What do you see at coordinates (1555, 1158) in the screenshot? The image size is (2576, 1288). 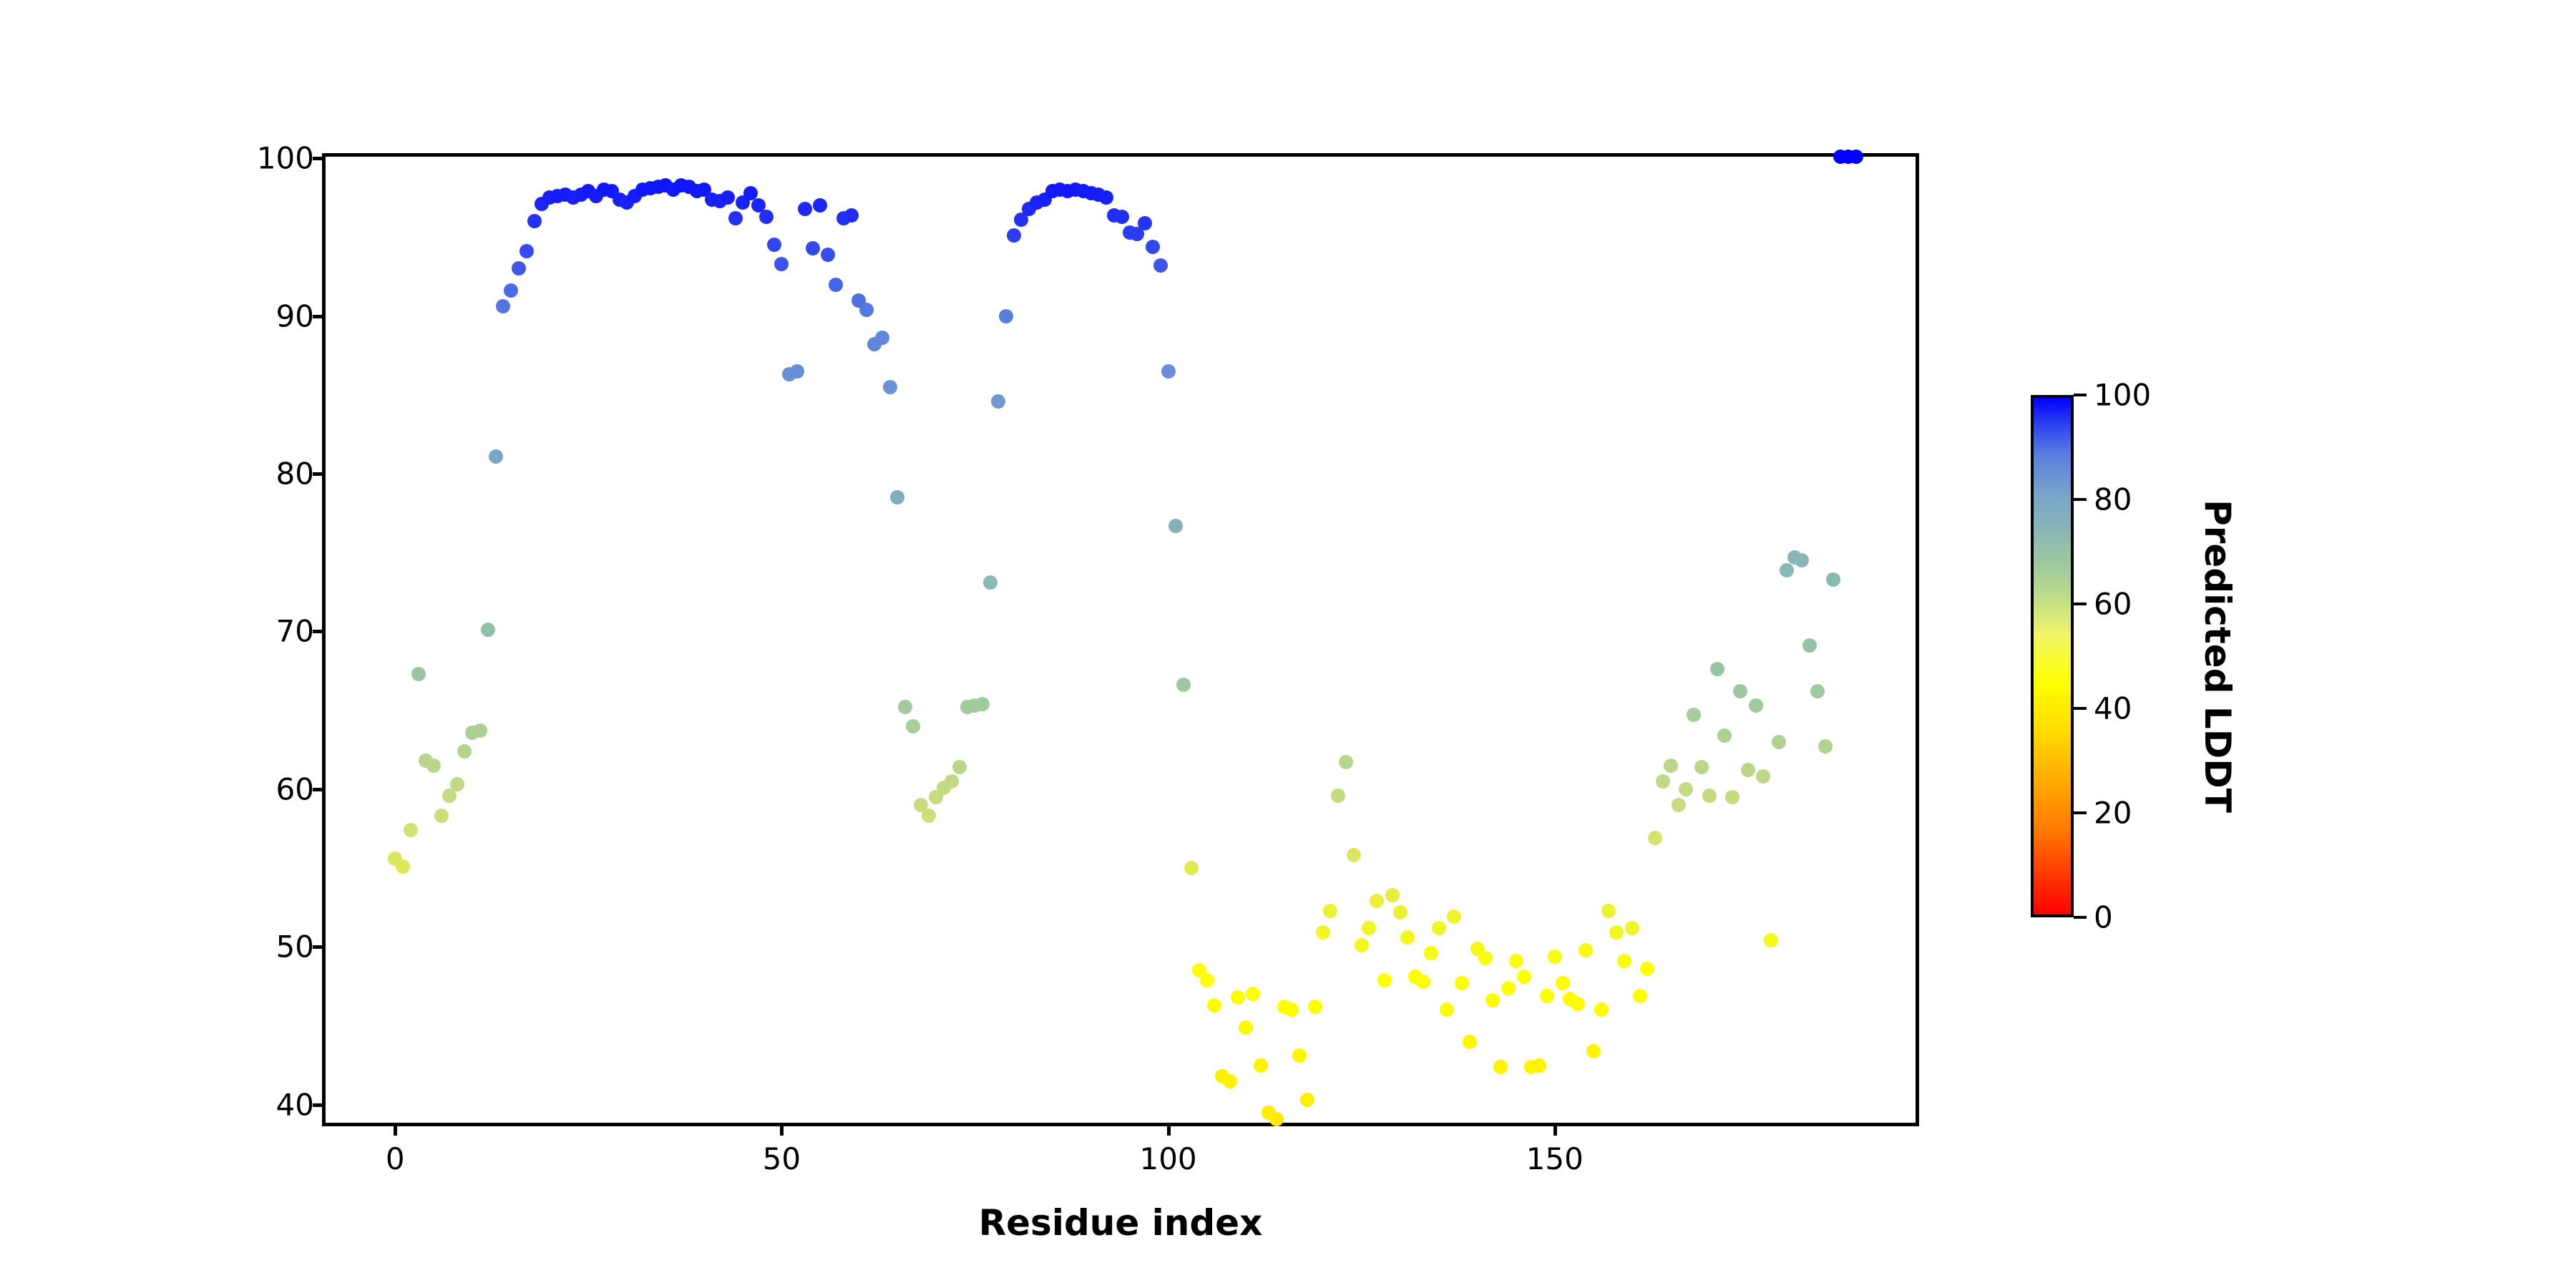 I see `x-tick-label: 150` at bounding box center [1555, 1158].